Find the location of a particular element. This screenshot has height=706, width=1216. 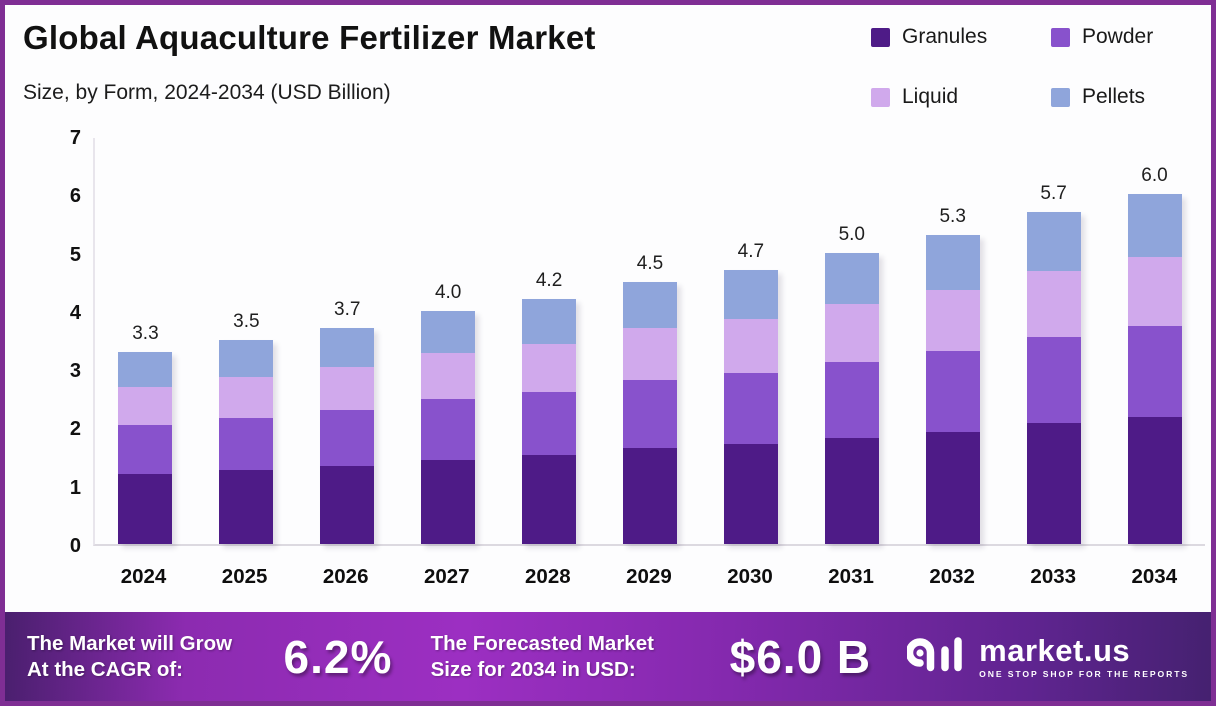

legend-item-liquid: Liquid is located at coordinates (957, 97).